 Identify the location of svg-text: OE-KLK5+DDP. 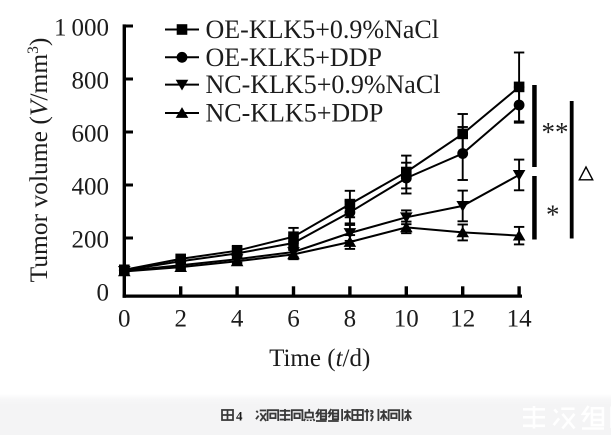
(294, 57).